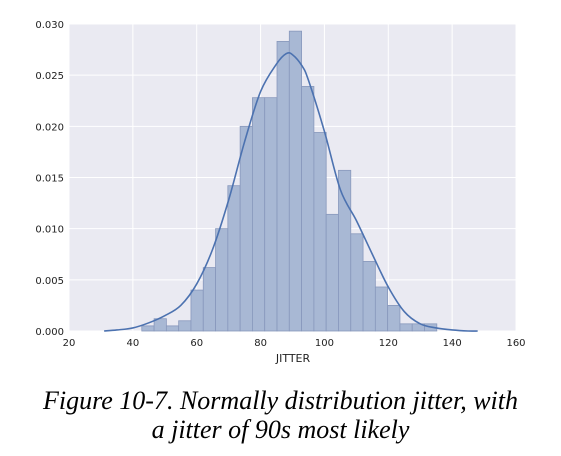 This screenshot has height=456, width=561. Describe the element at coordinates (49, 127) in the screenshot. I see `y-tick-label: 0.020` at that location.